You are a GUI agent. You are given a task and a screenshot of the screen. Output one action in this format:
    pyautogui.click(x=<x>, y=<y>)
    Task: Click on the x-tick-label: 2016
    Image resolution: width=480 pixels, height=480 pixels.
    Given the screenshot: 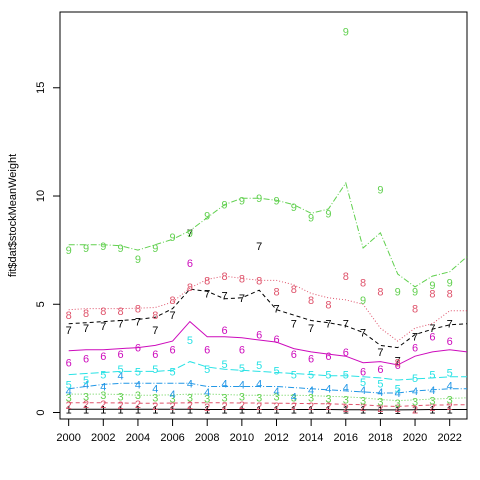 What is the action you would take?
    pyautogui.click(x=346, y=438)
    